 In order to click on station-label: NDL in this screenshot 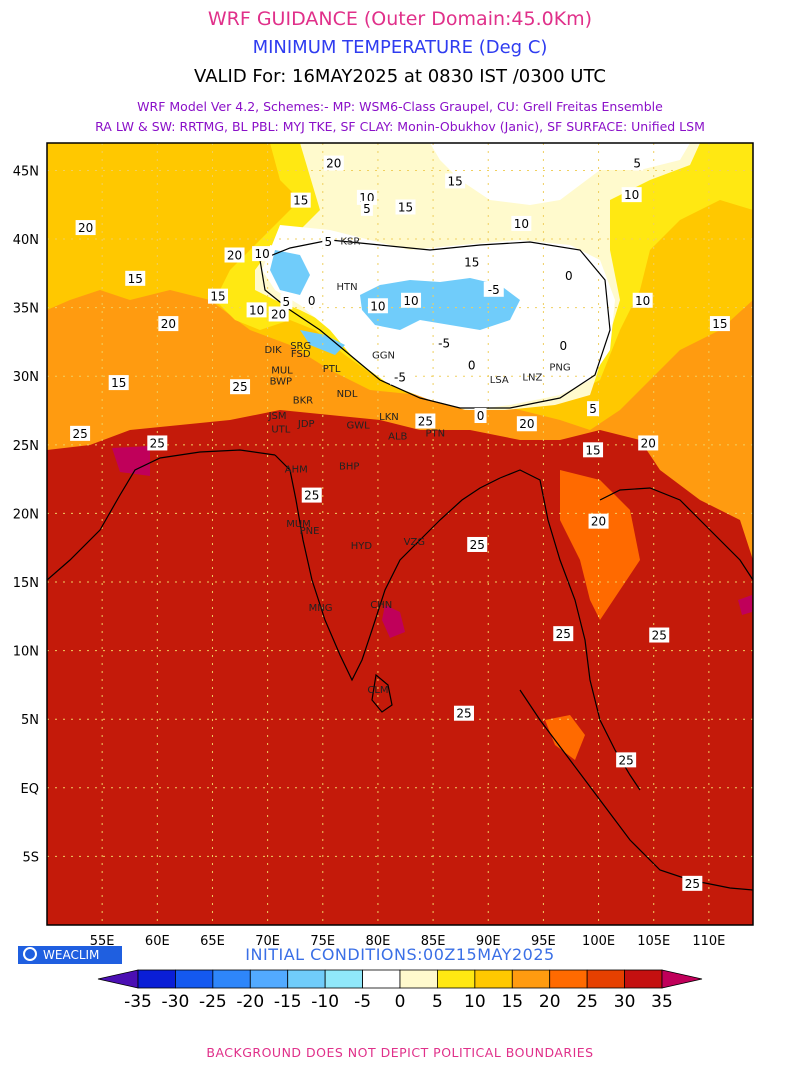, I will do `click(347, 394)`.